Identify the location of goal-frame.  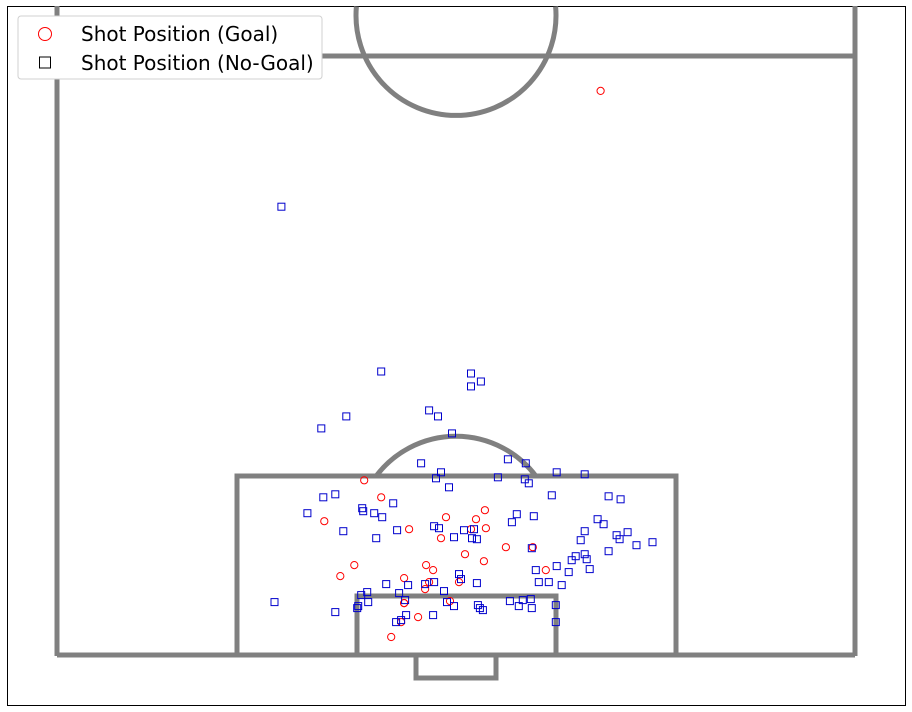
(456, 666).